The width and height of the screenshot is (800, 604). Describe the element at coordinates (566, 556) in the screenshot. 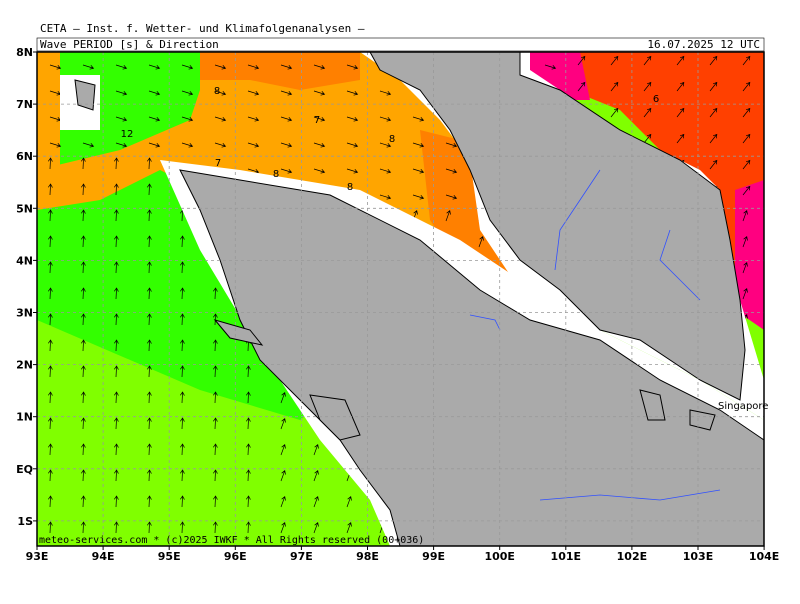

I see `lon-label: 101E` at that location.